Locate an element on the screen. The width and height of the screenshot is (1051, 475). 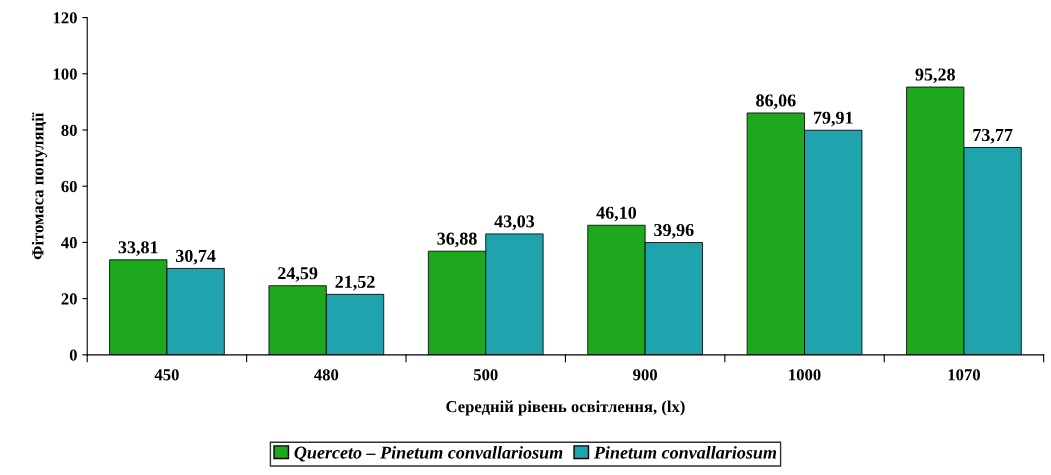
data-label: 79,91 is located at coordinates (833, 119).